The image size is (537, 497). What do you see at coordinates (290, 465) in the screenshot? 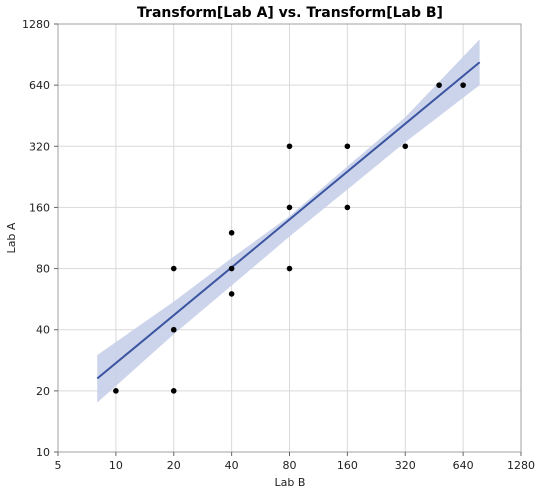
I see `x-tick-label-4: 80` at bounding box center [290, 465].